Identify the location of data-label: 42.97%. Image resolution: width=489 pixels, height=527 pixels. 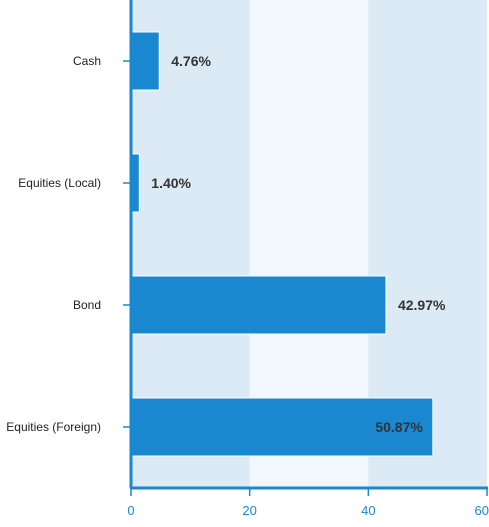
(422, 305).